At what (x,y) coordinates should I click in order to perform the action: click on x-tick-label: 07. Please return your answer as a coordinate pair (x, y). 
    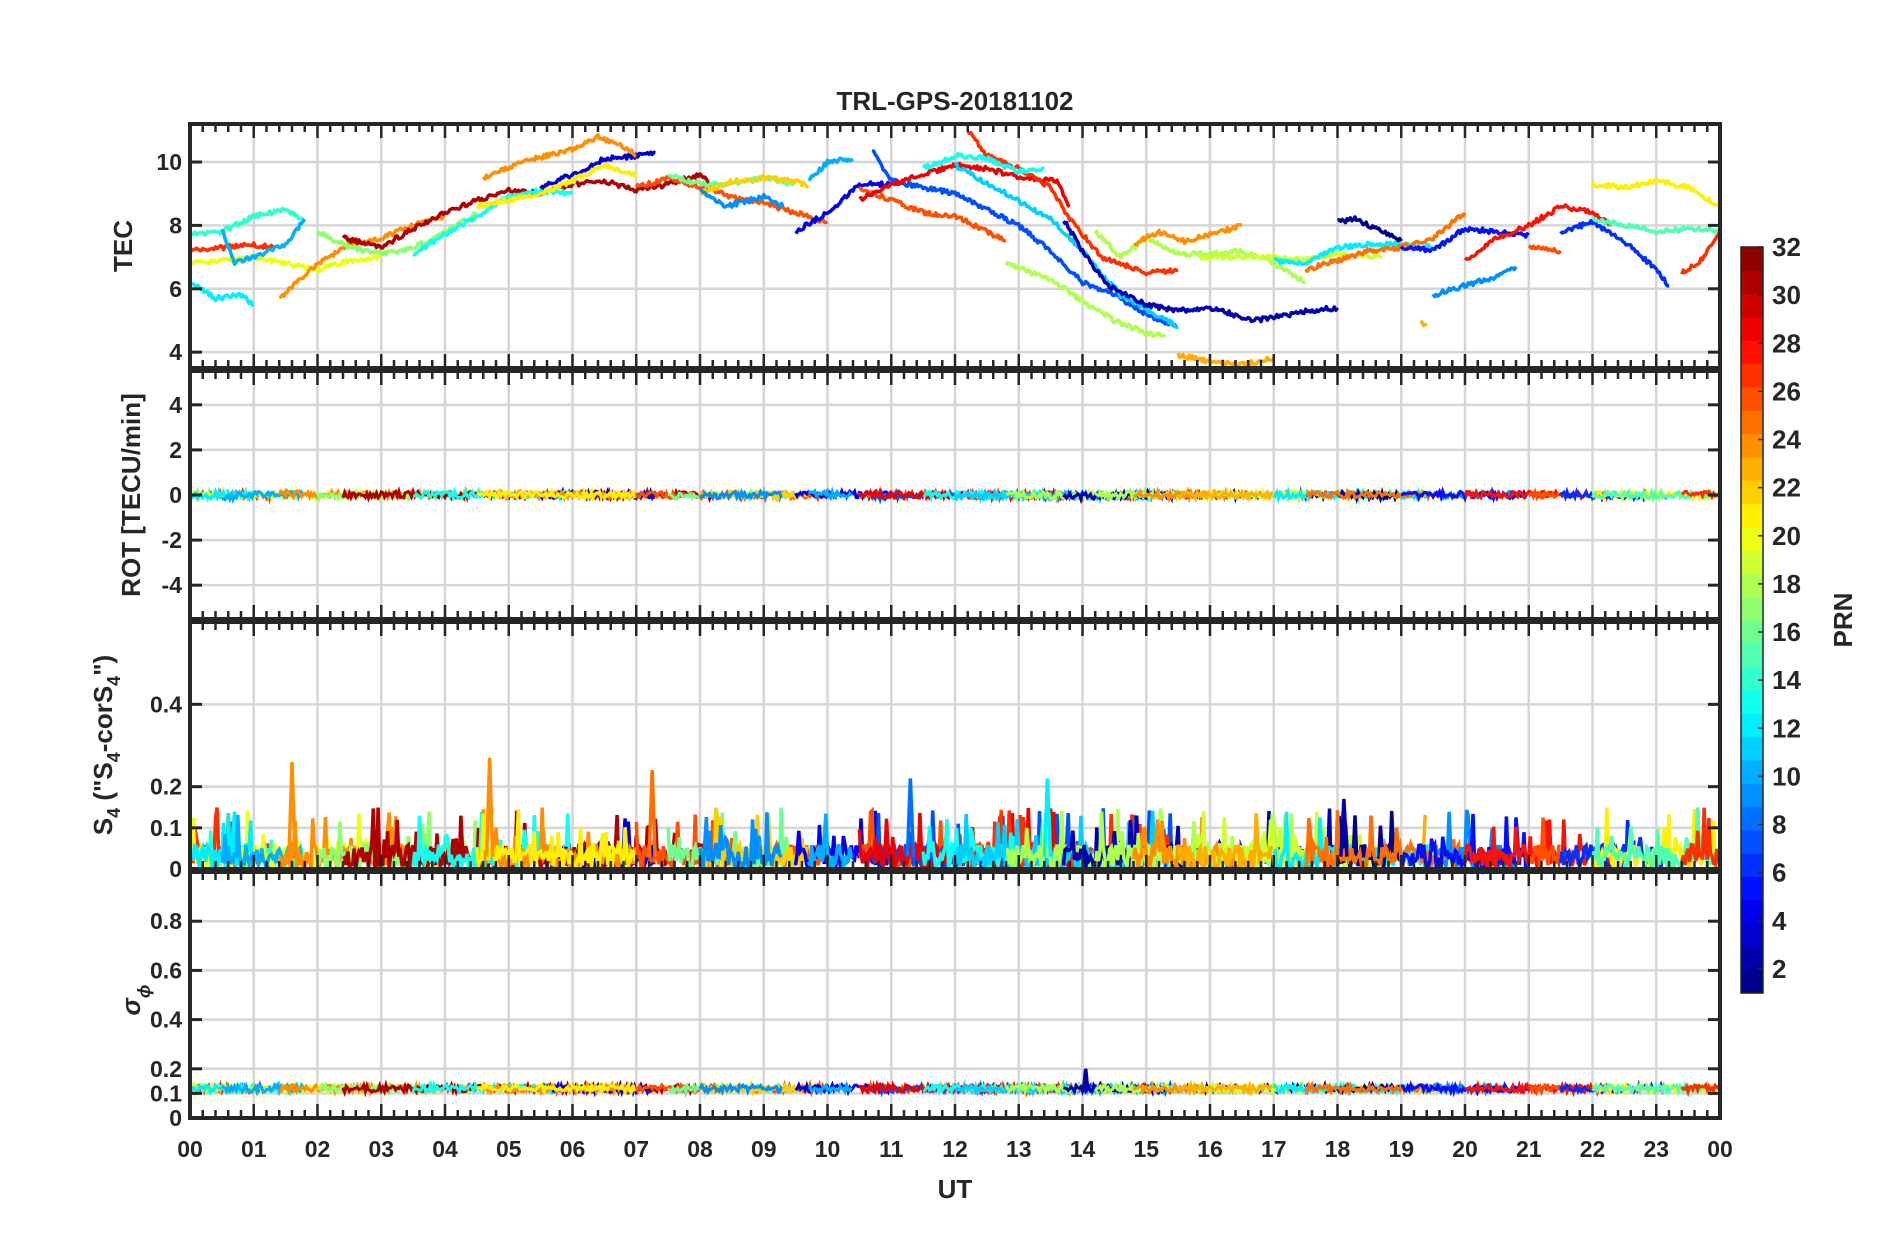
    Looking at the image, I should click on (636, 1149).